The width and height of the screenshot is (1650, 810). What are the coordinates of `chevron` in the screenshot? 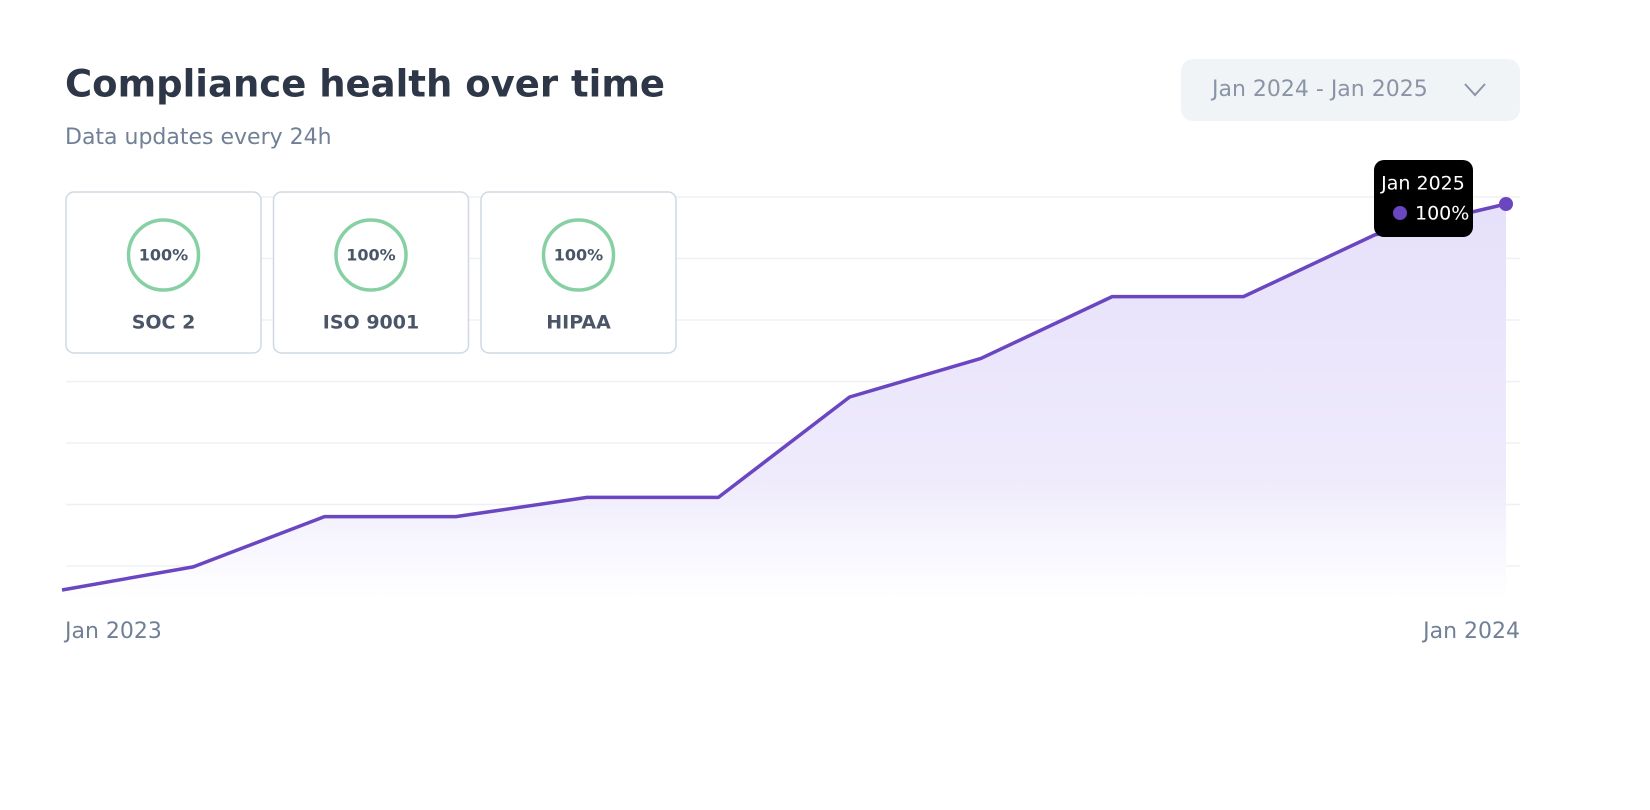 It's located at (1475, 90).